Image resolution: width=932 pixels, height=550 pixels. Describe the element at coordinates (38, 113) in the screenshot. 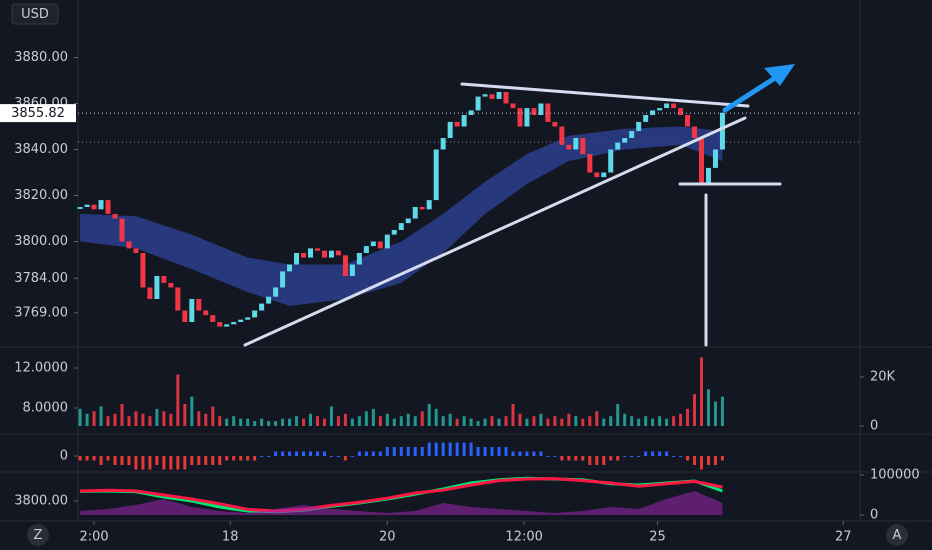

I see `last-price-label: 3855.82` at that location.